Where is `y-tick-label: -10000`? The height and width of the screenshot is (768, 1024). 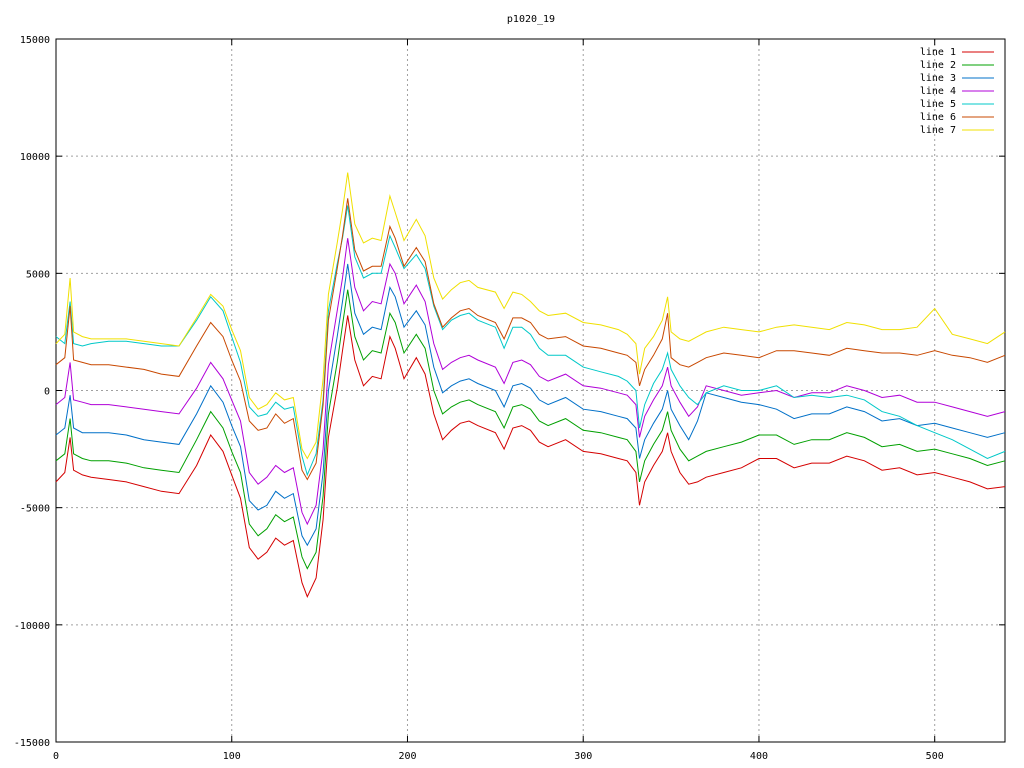
y-tick-label: -10000 is located at coordinates (32, 626).